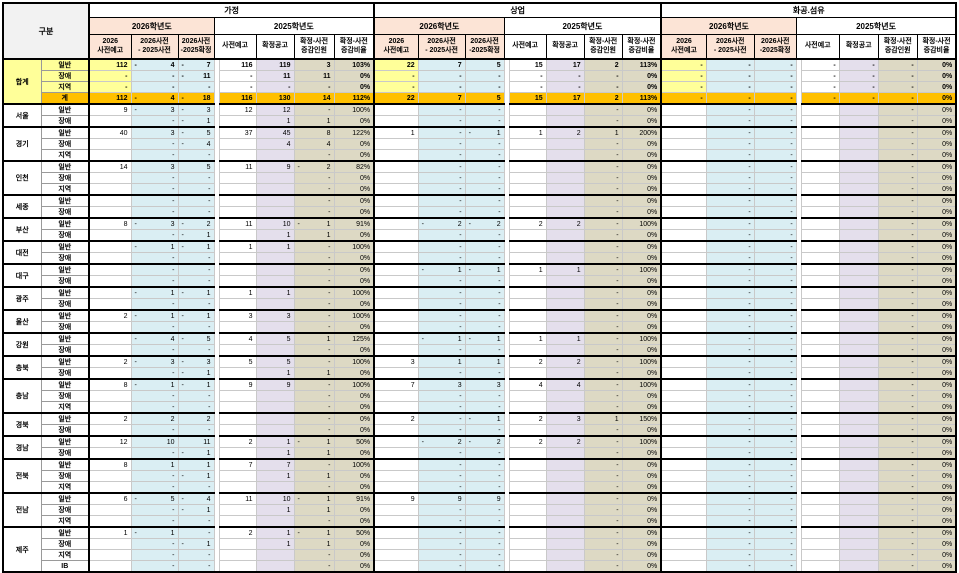 The height and width of the screenshot is (573, 959). I want to click on data-cell: 6, so click(110, 498).